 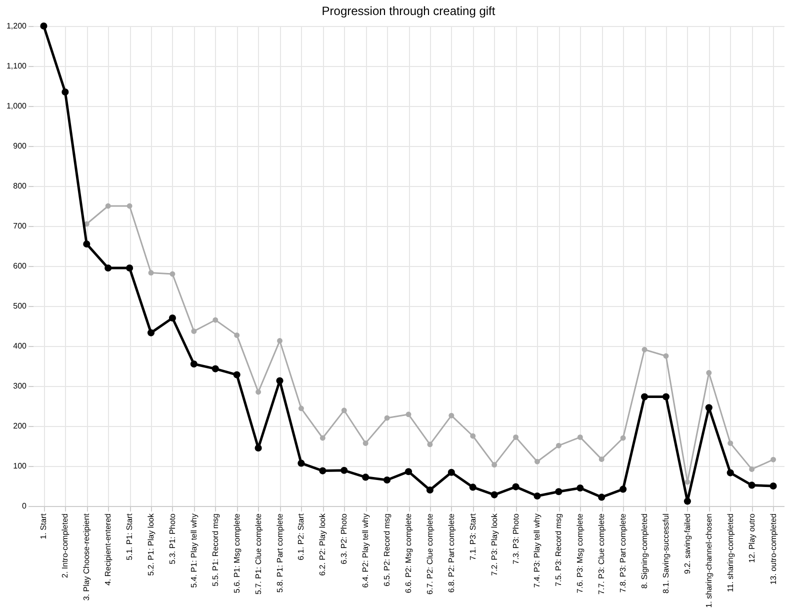 What do you see at coordinates (87, 556) in the screenshot?
I see `x-tick-label: 3. Play Choose-recipient` at bounding box center [87, 556].